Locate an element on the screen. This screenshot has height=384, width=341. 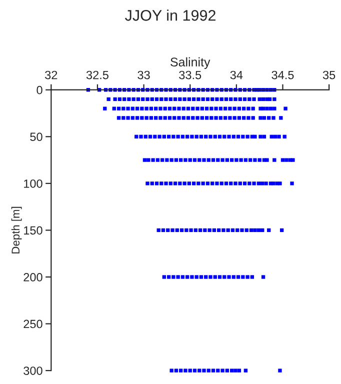
y-tick-label: 0 is located at coordinates (39, 90).